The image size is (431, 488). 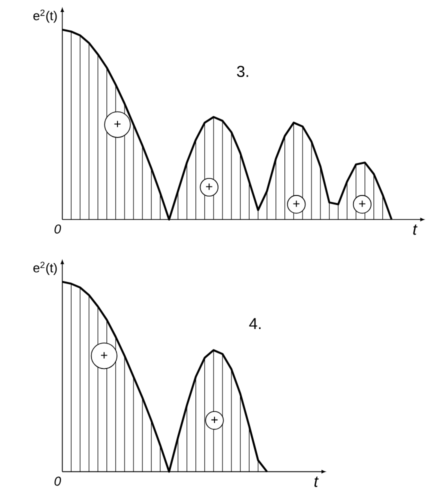 What do you see at coordinates (242, 72) in the screenshot?
I see `text: 3.` at bounding box center [242, 72].